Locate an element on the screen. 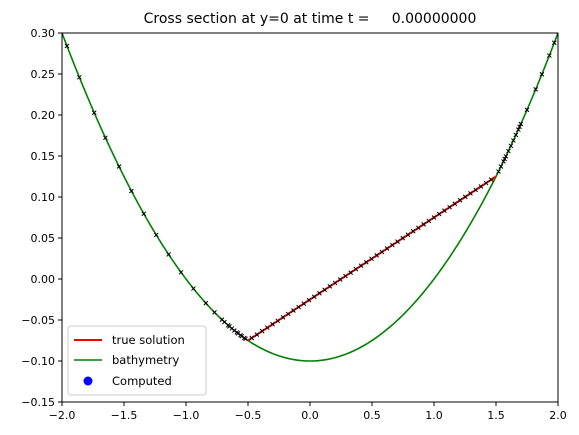 The image size is (579, 435). x-tick-label: 2.0 is located at coordinates (558, 415).